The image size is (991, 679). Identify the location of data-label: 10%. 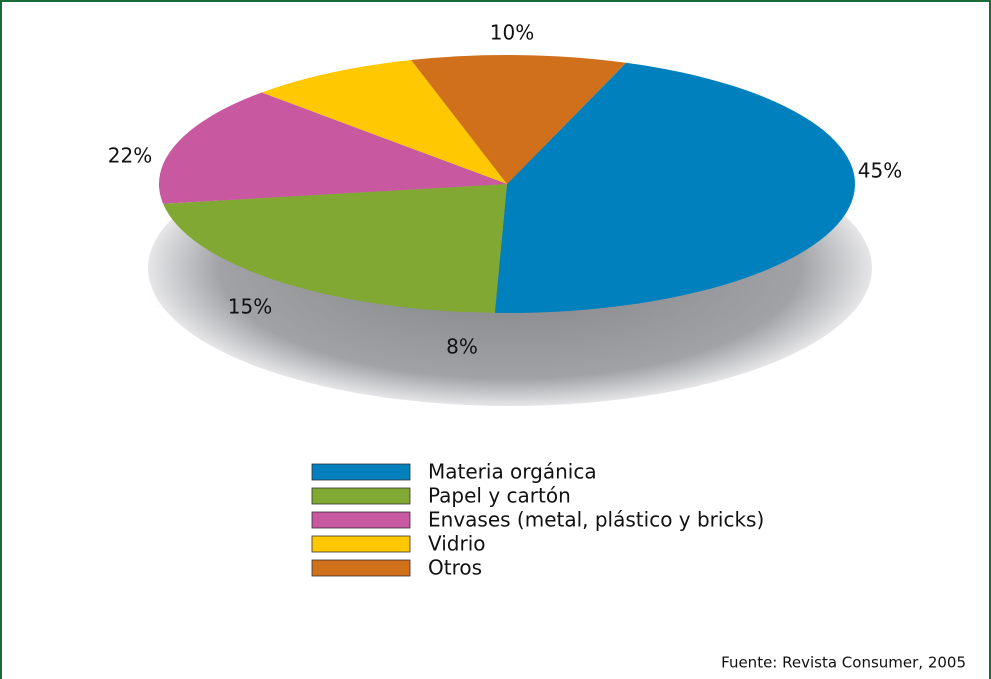
(512, 33).